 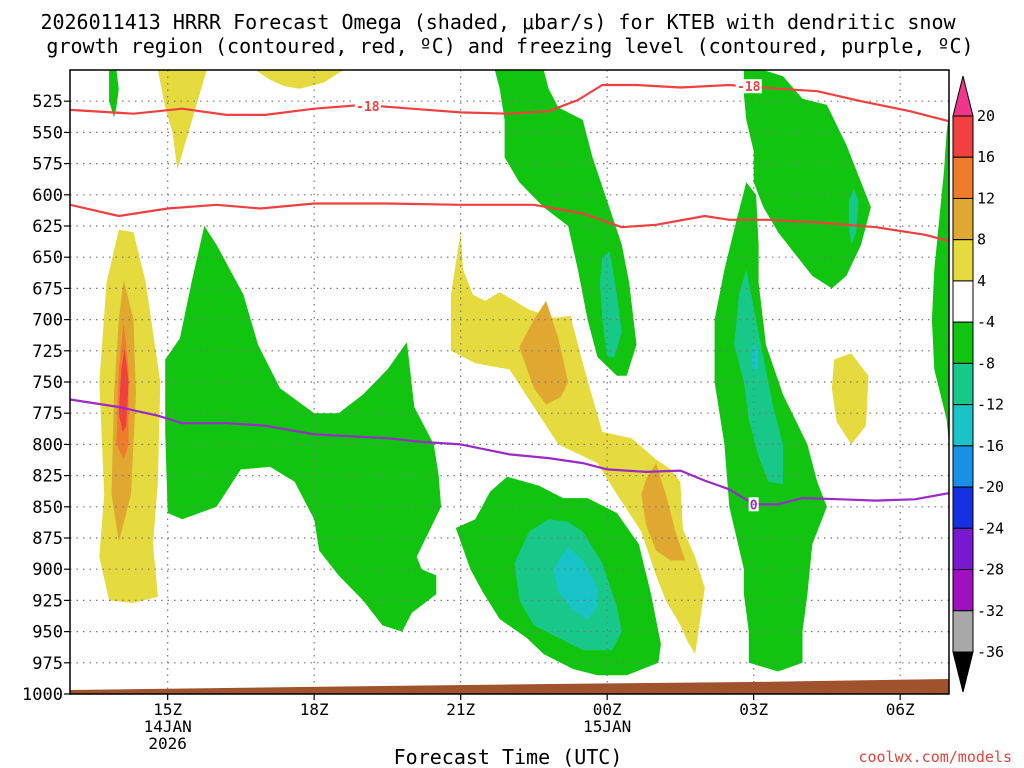 I want to click on y-tick-label-925: 925, so click(x=47, y=601).